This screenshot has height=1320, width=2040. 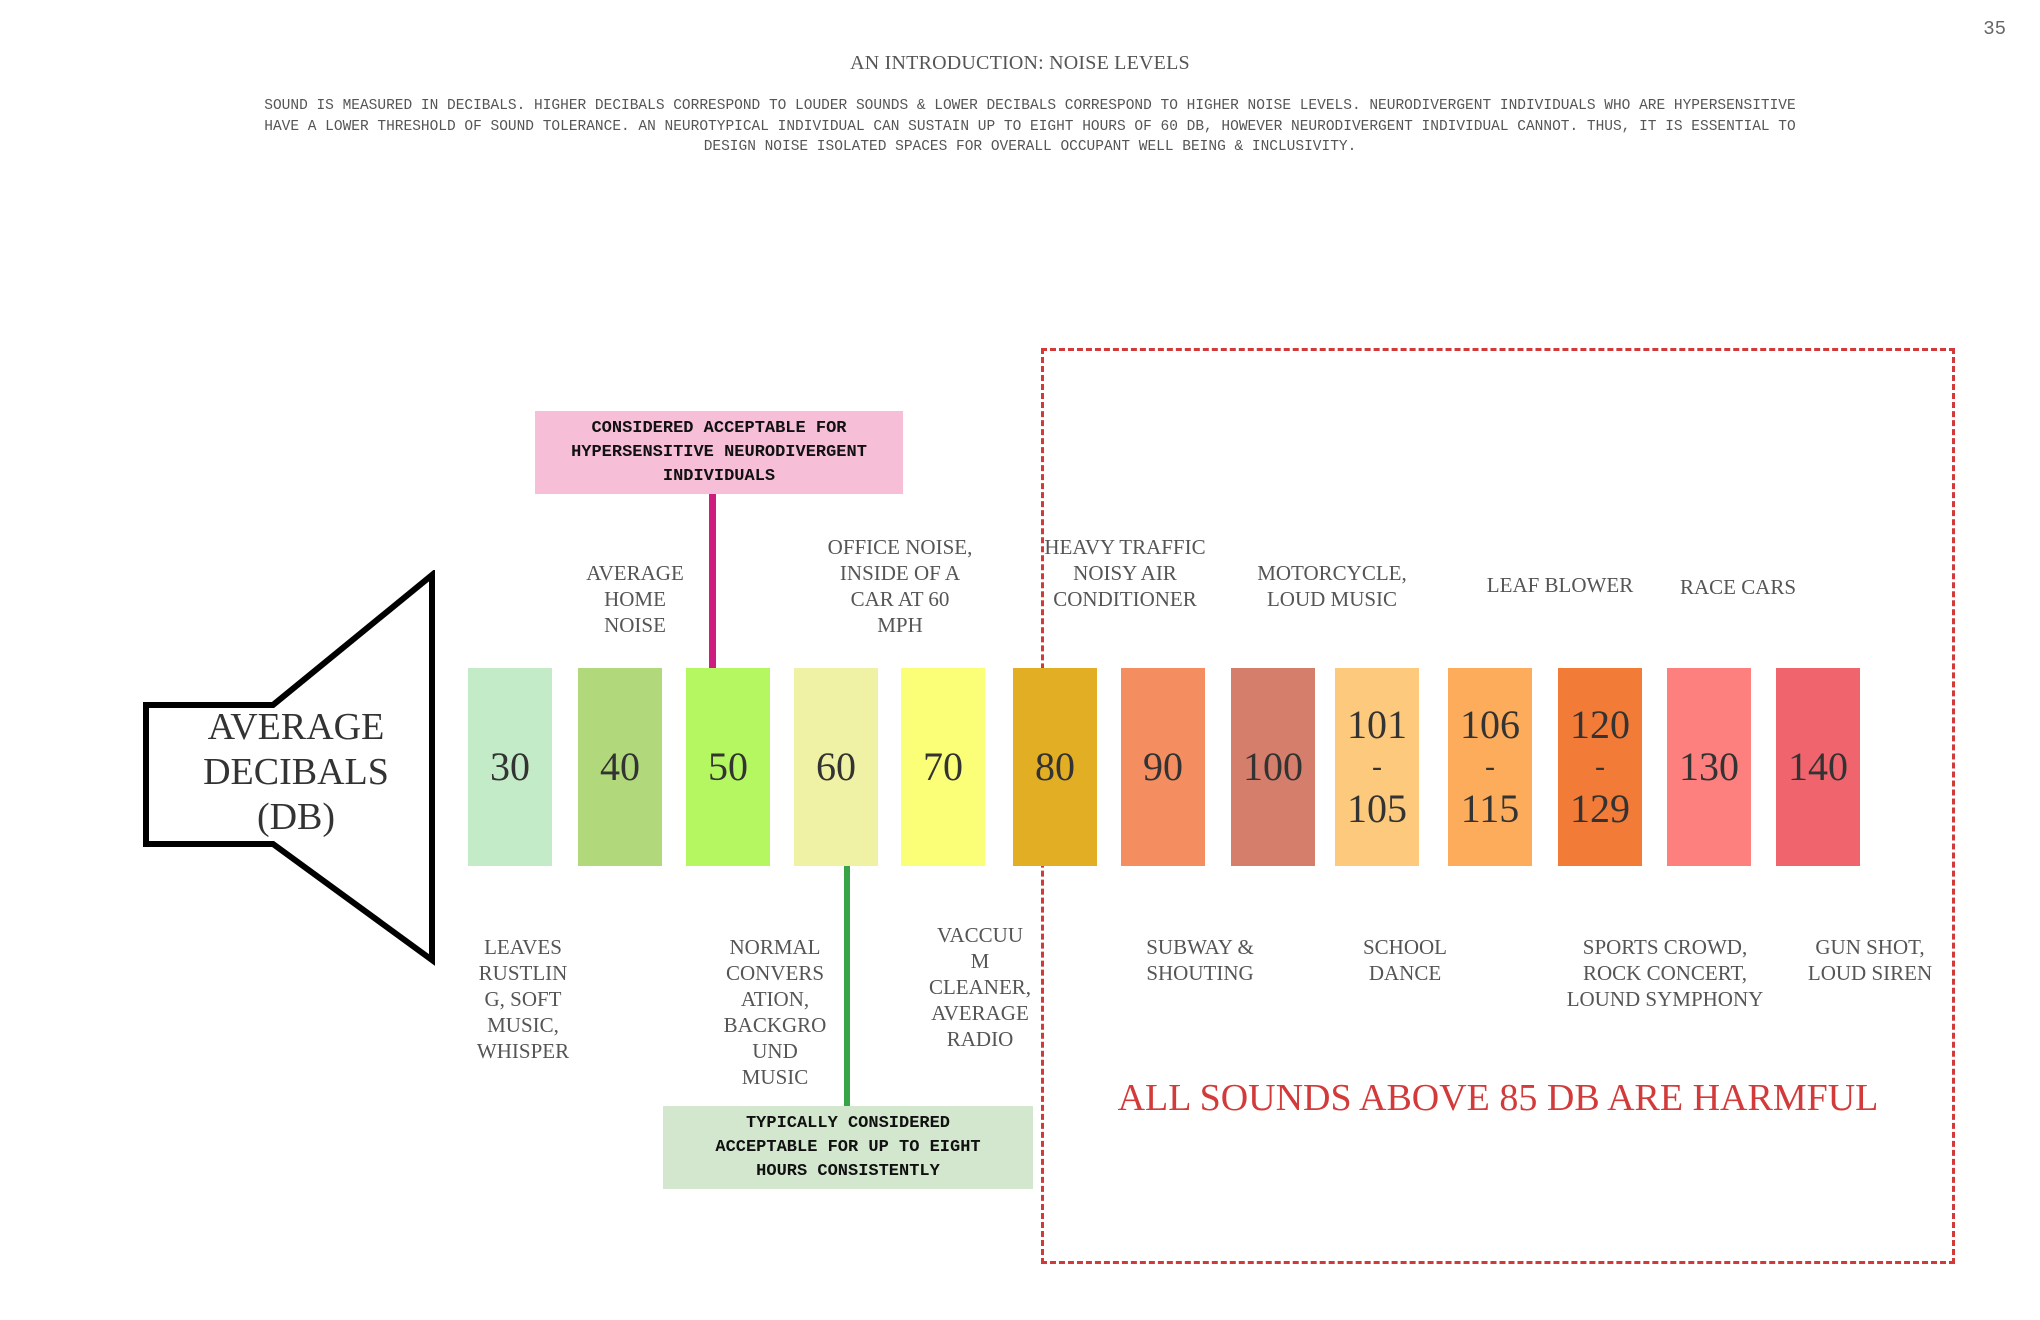 I want to click on db-value: 80, so click(x=1055, y=766).